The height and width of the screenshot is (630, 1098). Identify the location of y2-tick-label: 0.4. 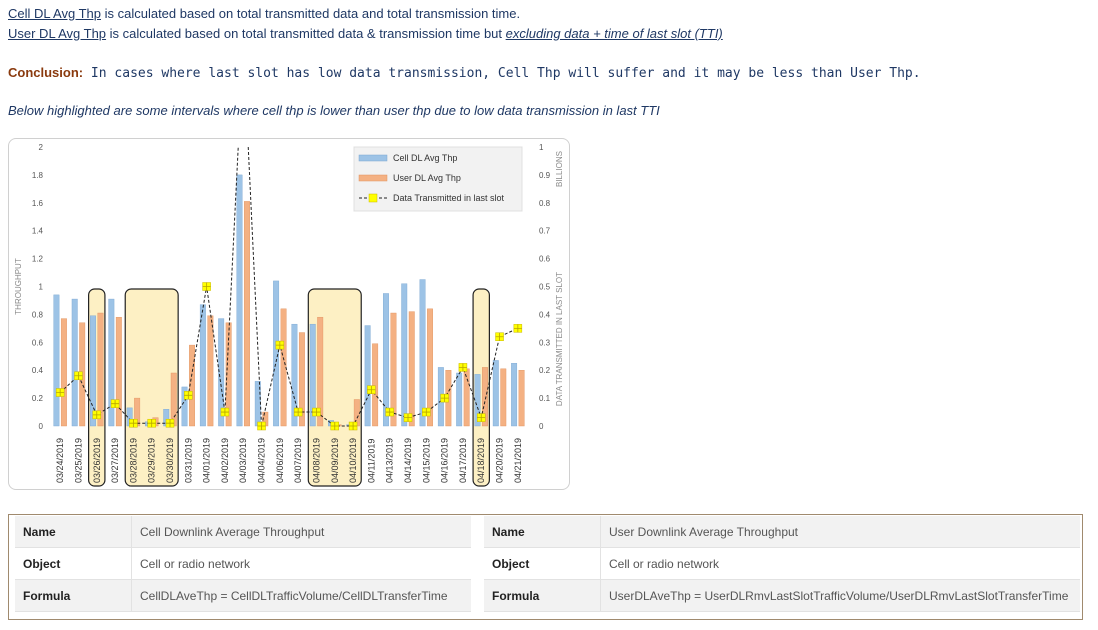
(545, 314).